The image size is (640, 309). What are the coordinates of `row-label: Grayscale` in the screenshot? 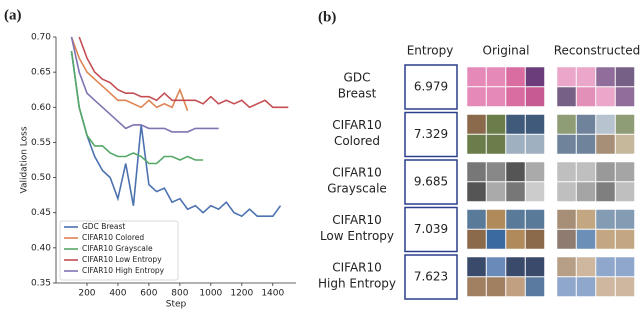 It's located at (357, 189).